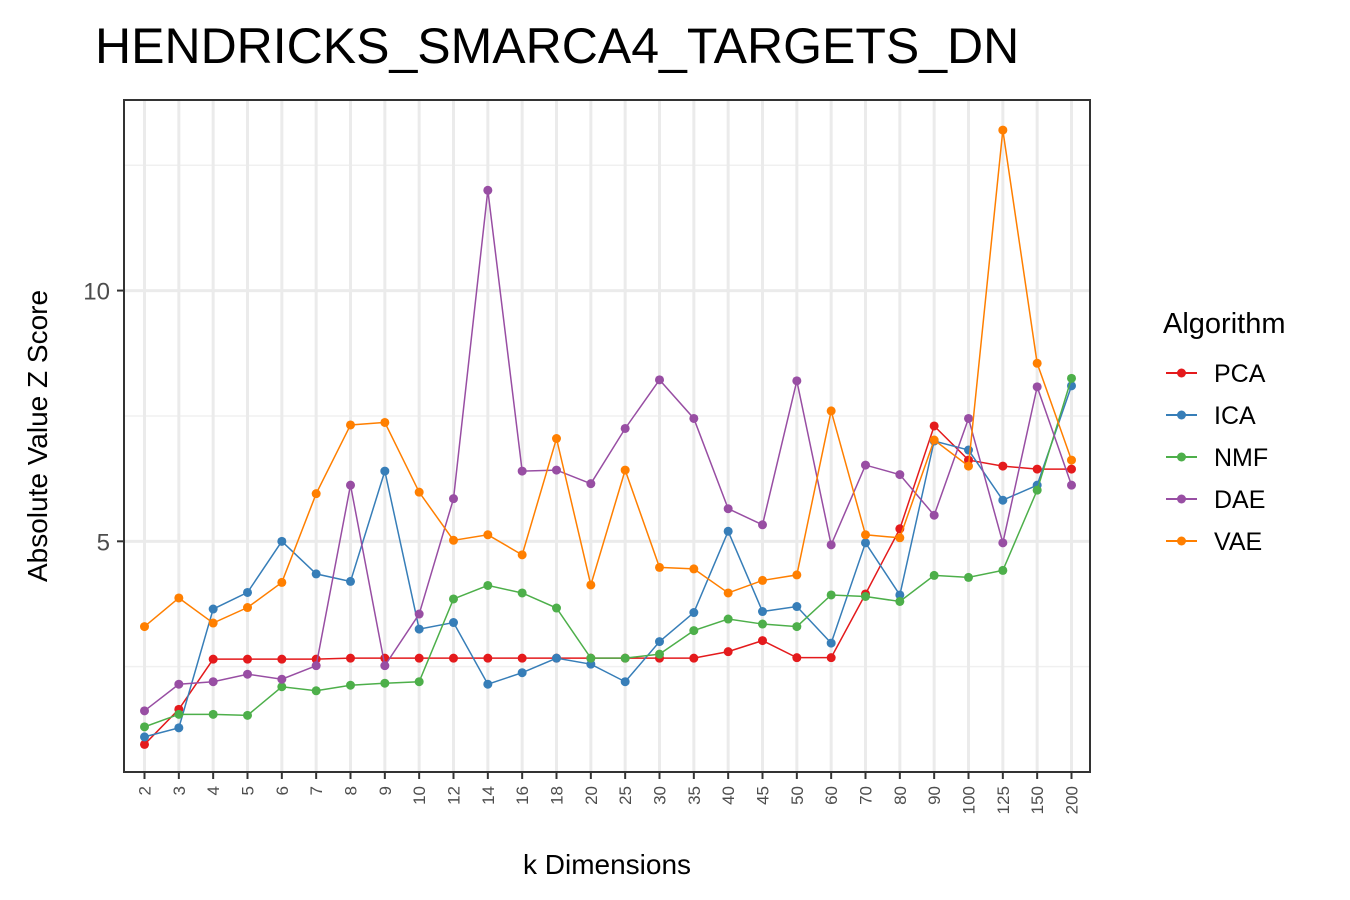 The height and width of the screenshot is (900, 1350). I want to click on x-tick-label: 70, so click(866, 795).